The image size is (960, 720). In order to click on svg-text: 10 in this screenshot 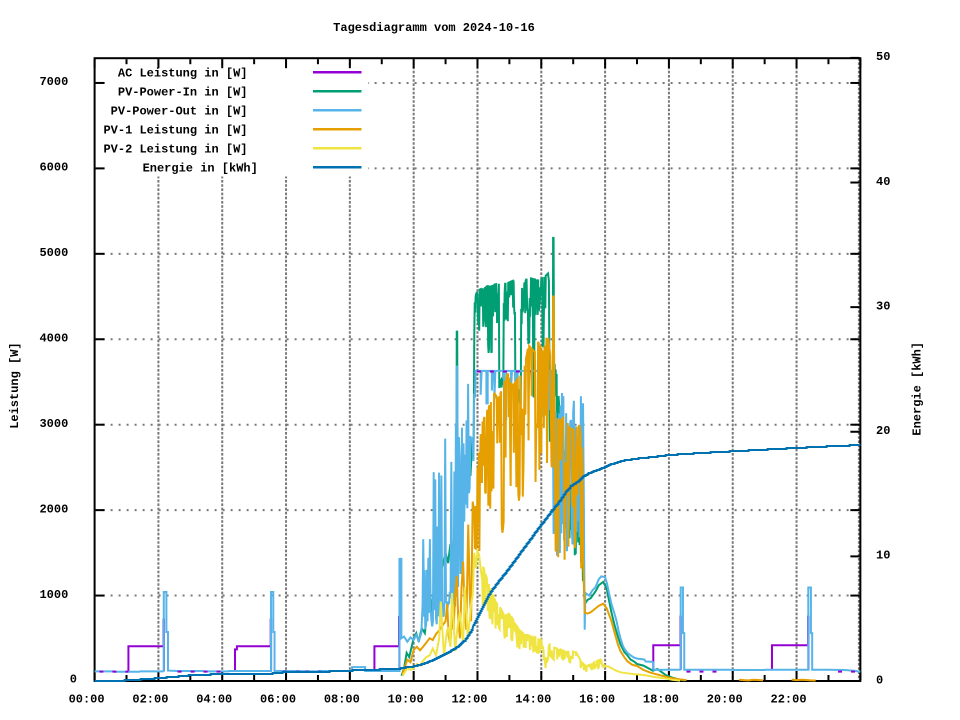, I will do `click(883, 556)`.